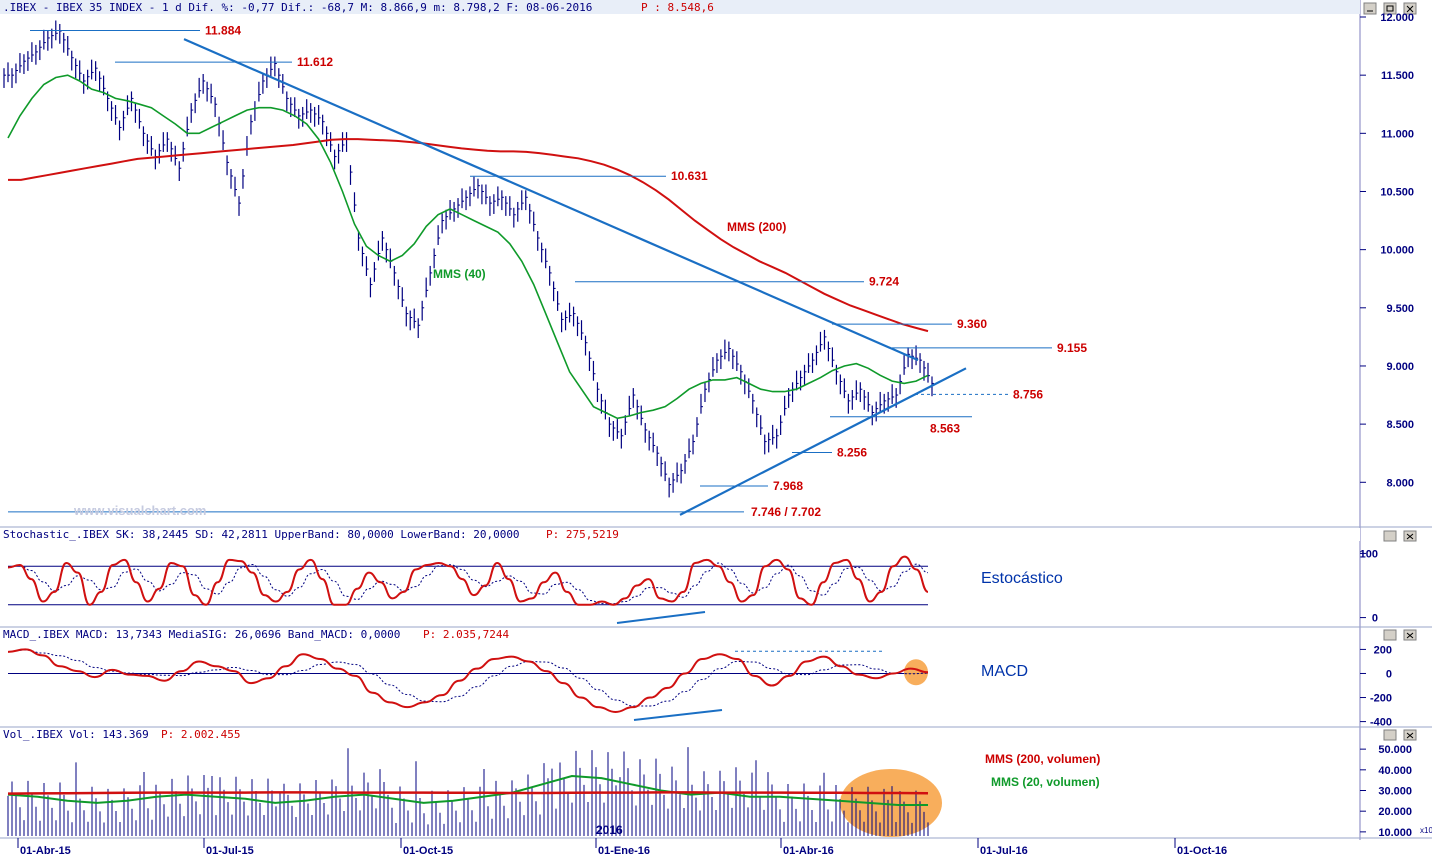 Image resolution: width=1432 pixels, height=857 pixels. What do you see at coordinates (1395, 750) in the screenshot?
I see `volume-axis-label: 50.000` at bounding box center [1395, 750].